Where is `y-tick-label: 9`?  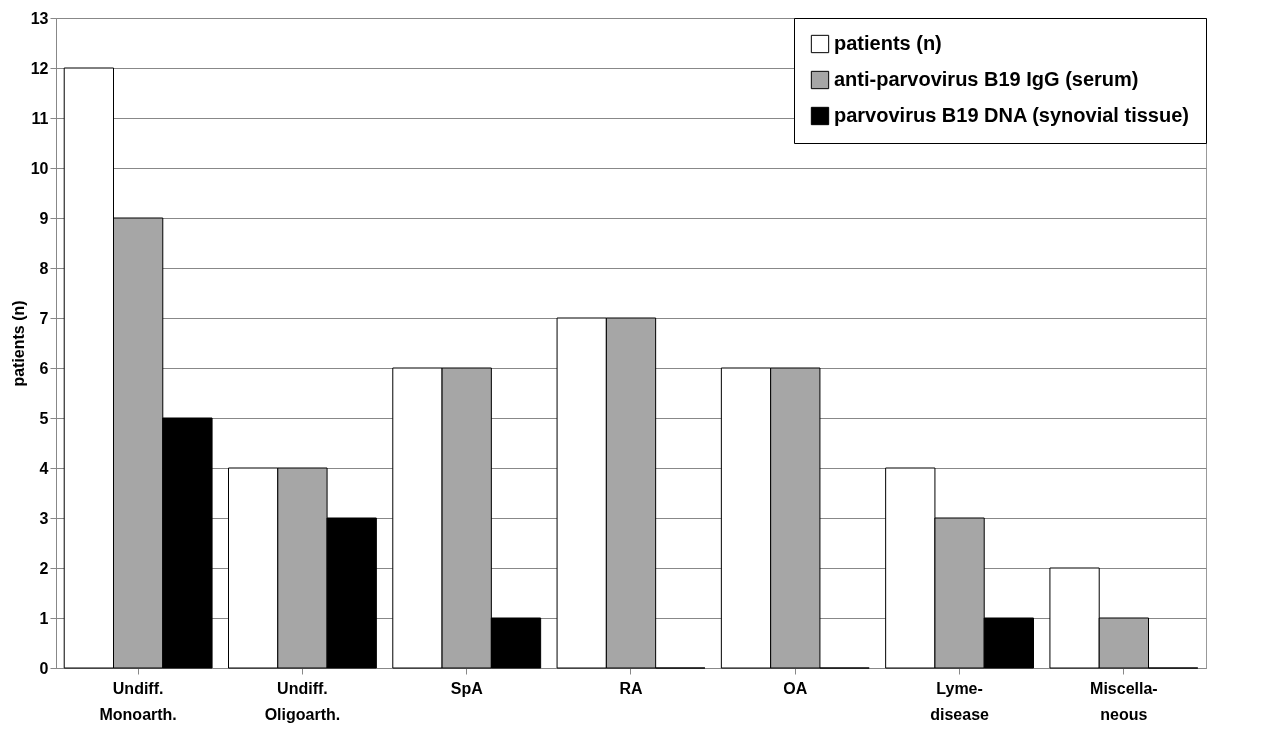
y-tick-label: 9 is located at coordinates (44, 218).